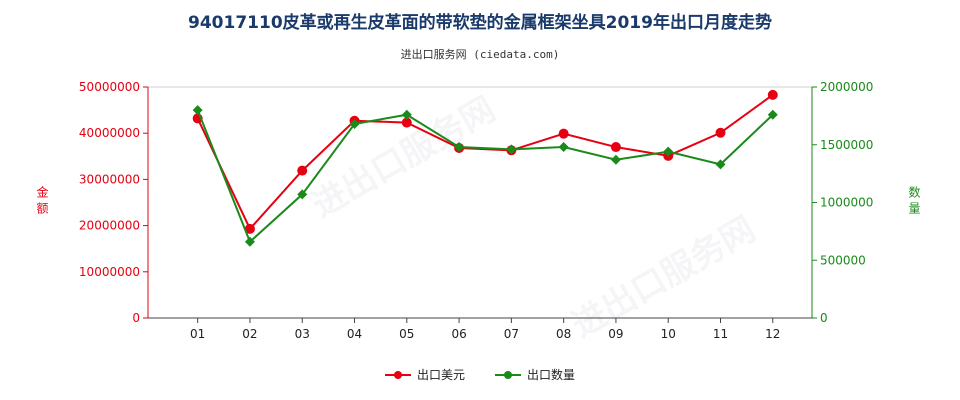 This screenshot has height=400, width=960. What do you see at coordinates (406, 334) in the screenshot?
I see `x-tick-label: 05` at bounding box center [406, 334].